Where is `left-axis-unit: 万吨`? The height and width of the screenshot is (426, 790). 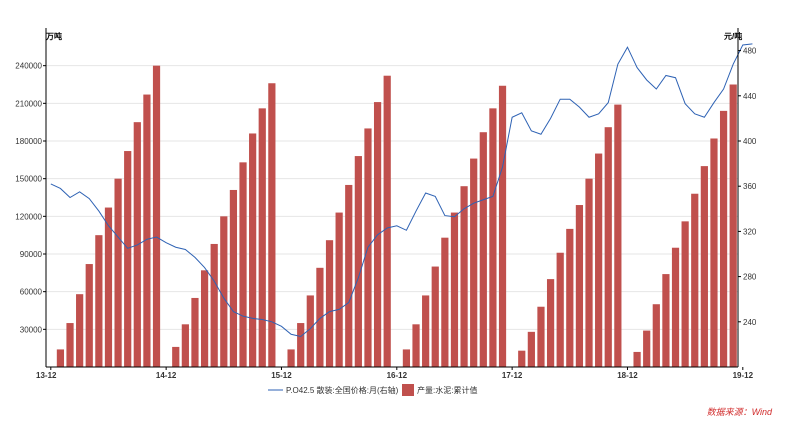 left-axis-unit: 万吨 is located at coordinates (53, 36).